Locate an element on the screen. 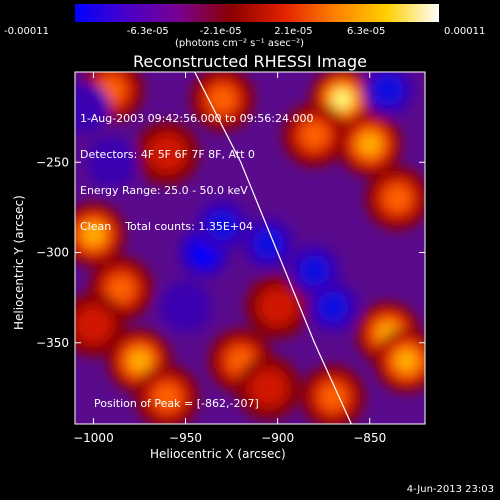 This screenshot has width=500, height=500. annotation-detectors: Detectors: 4F 5F 6F 7F 8F, Att 0 is located at coordinates (167, 154).